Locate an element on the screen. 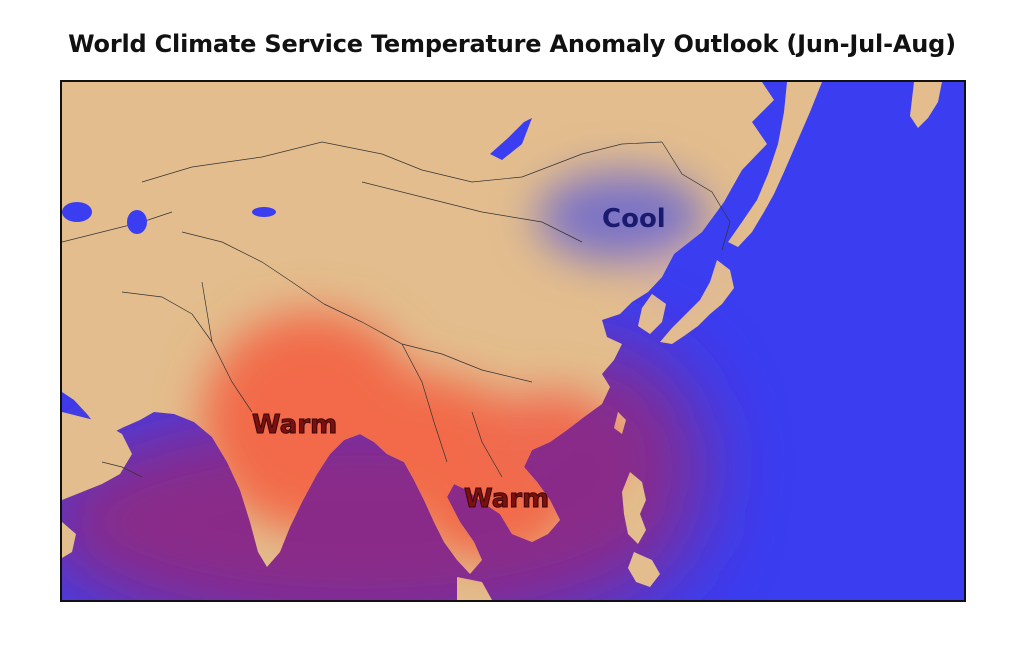  anomaly-label-warm-southeast-asia: Warm is located at coordinates (506, 499).